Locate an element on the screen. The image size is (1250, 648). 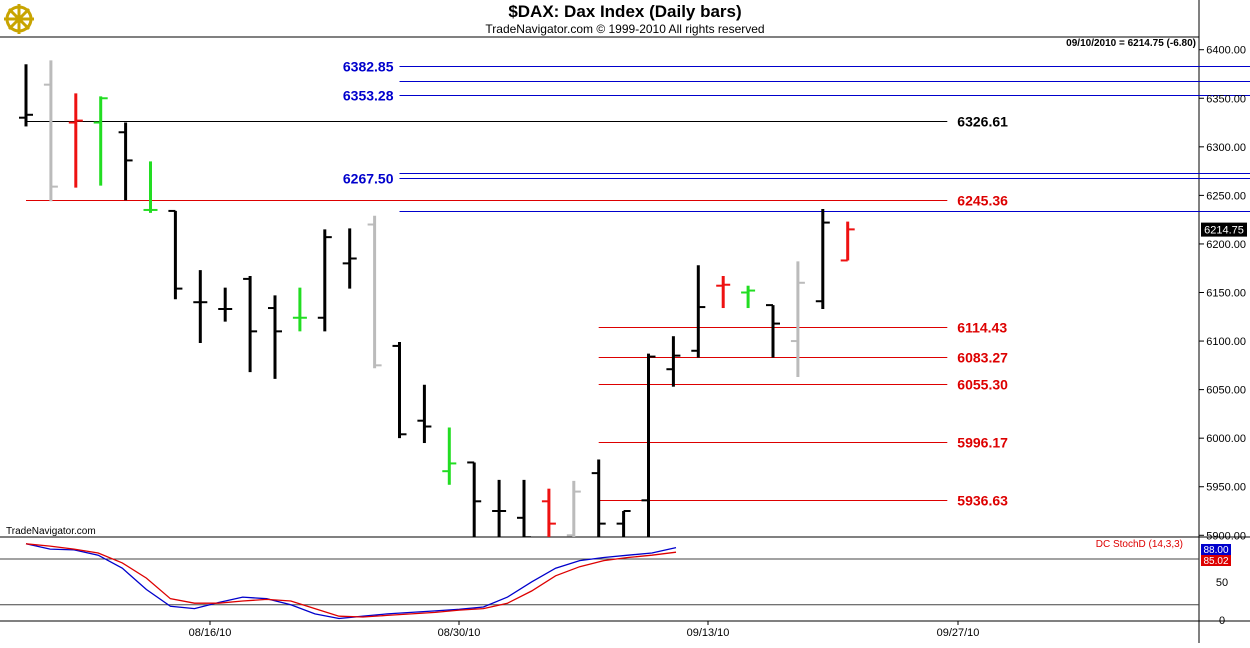
stoch-last-value: 88.00 is located at coordinates (1215, 550).